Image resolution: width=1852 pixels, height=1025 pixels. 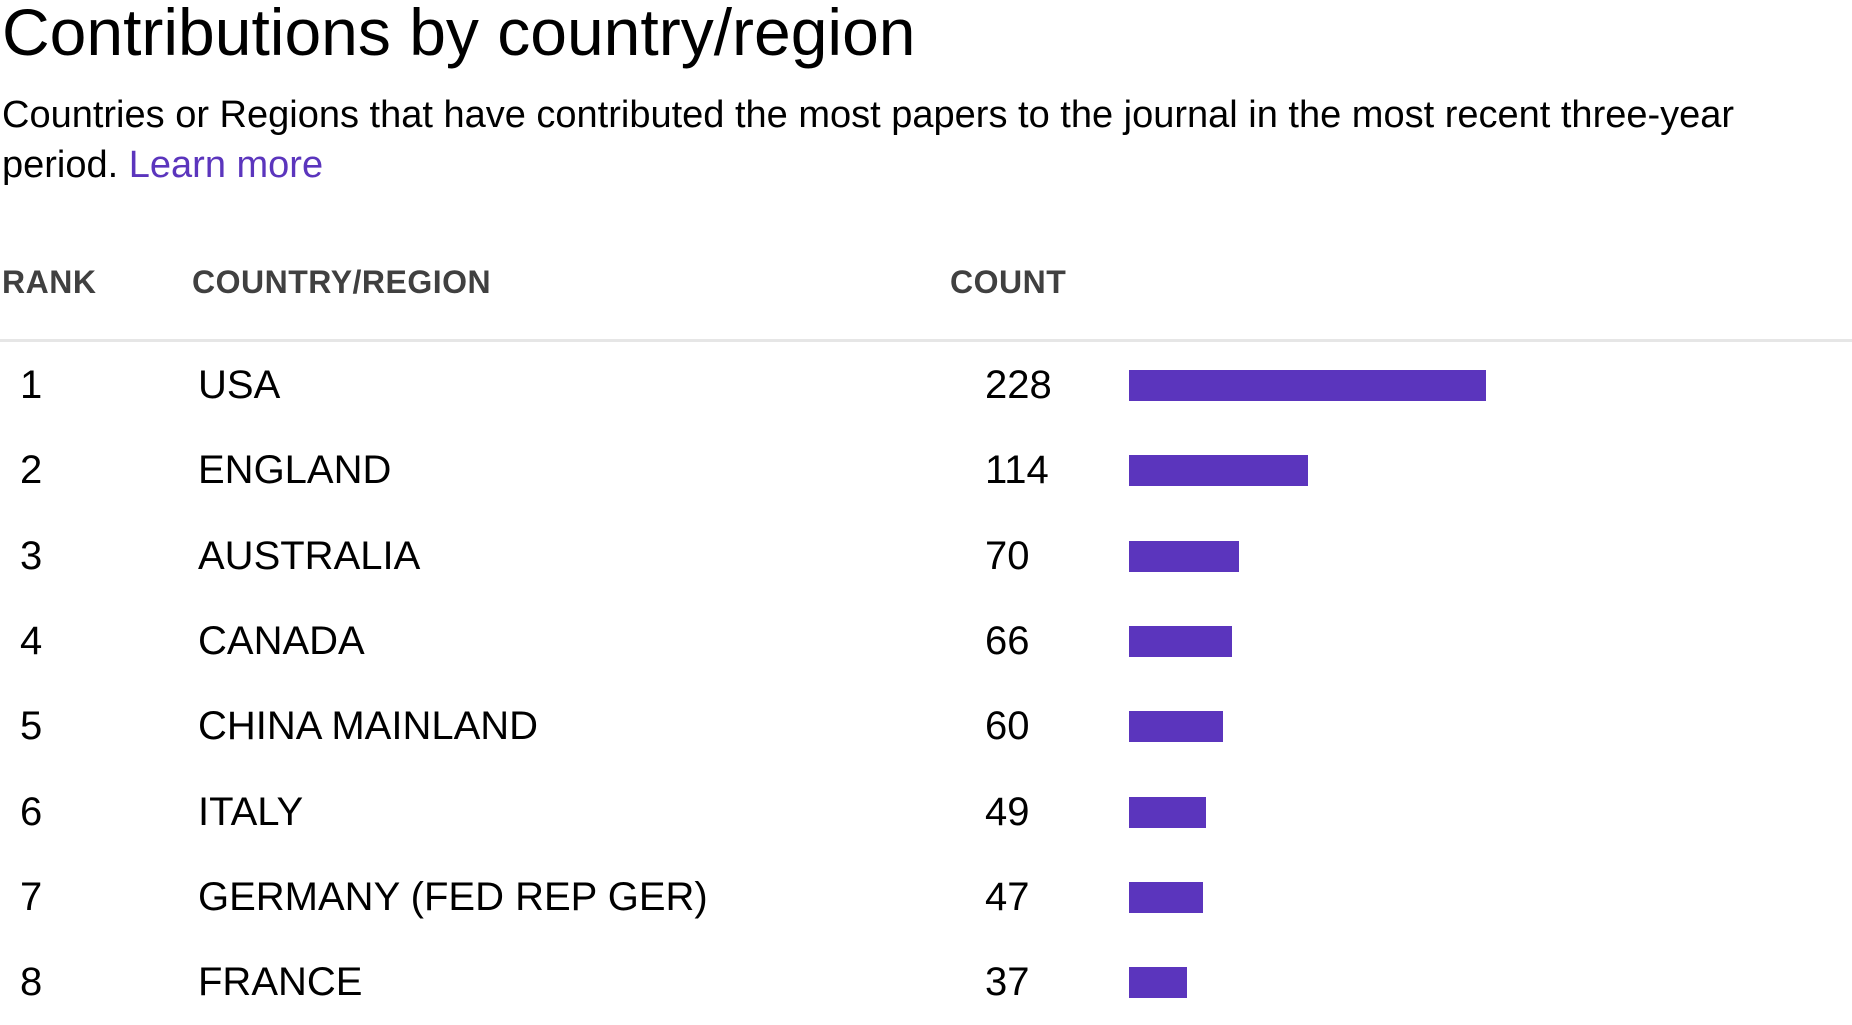 I want to click on country-cell: USA, so click(x=239, y=385).